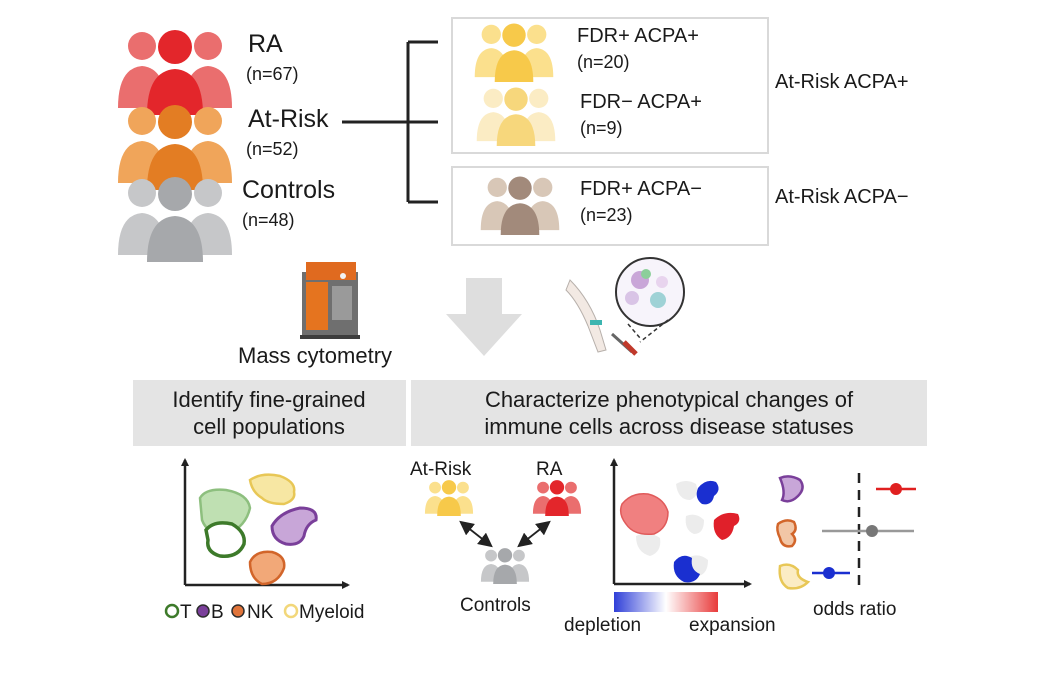  Describe the element at coordinates (791, 489) in the screenshot. I see `b-cell-glyph` at that location.